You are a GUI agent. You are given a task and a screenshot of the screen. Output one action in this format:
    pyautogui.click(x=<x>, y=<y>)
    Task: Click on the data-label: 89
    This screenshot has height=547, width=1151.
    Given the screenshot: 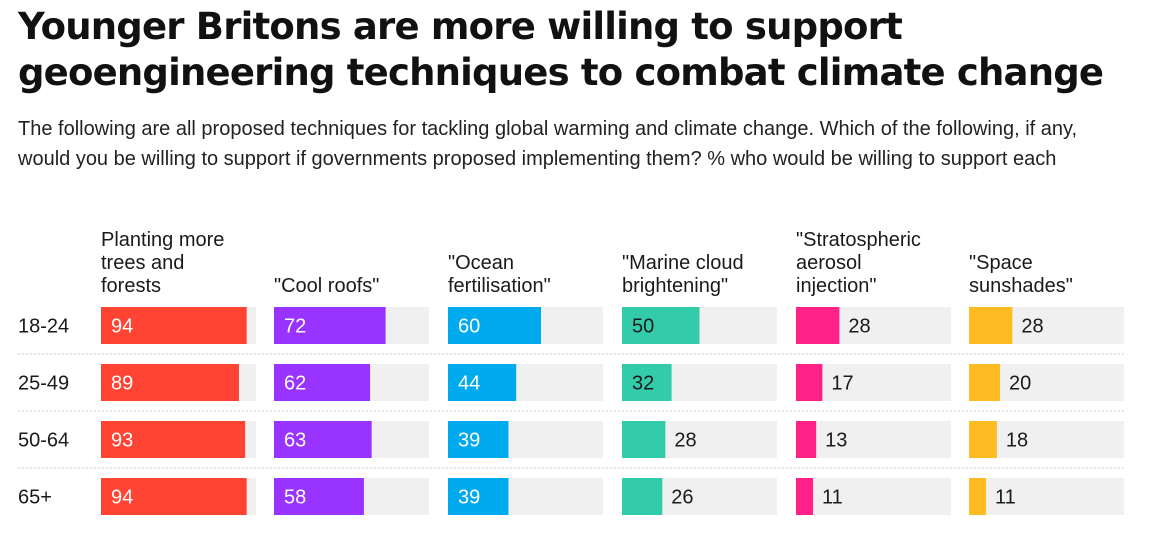 What is the action you would take?
    pyautogui.click(x=122, y=384)
    